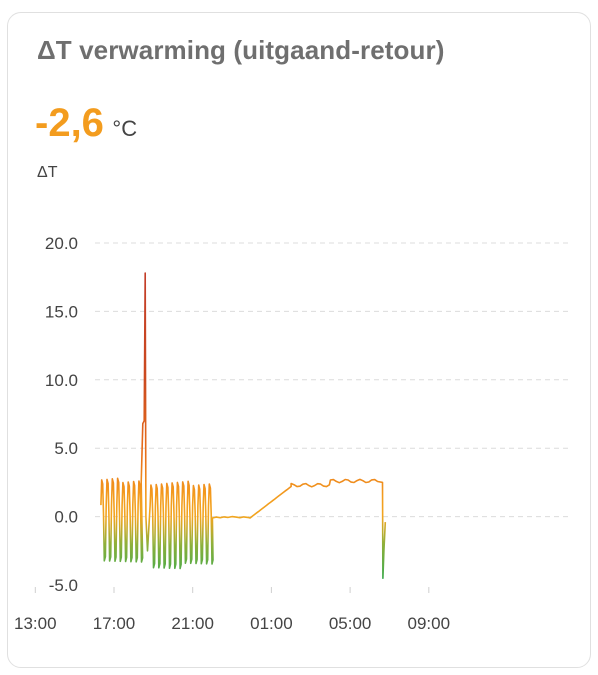  Describe the element at coordinates (241, 50) in the screenshot. I see `card-title: ΔT verwarming (uitgaand-retour)` at that location.